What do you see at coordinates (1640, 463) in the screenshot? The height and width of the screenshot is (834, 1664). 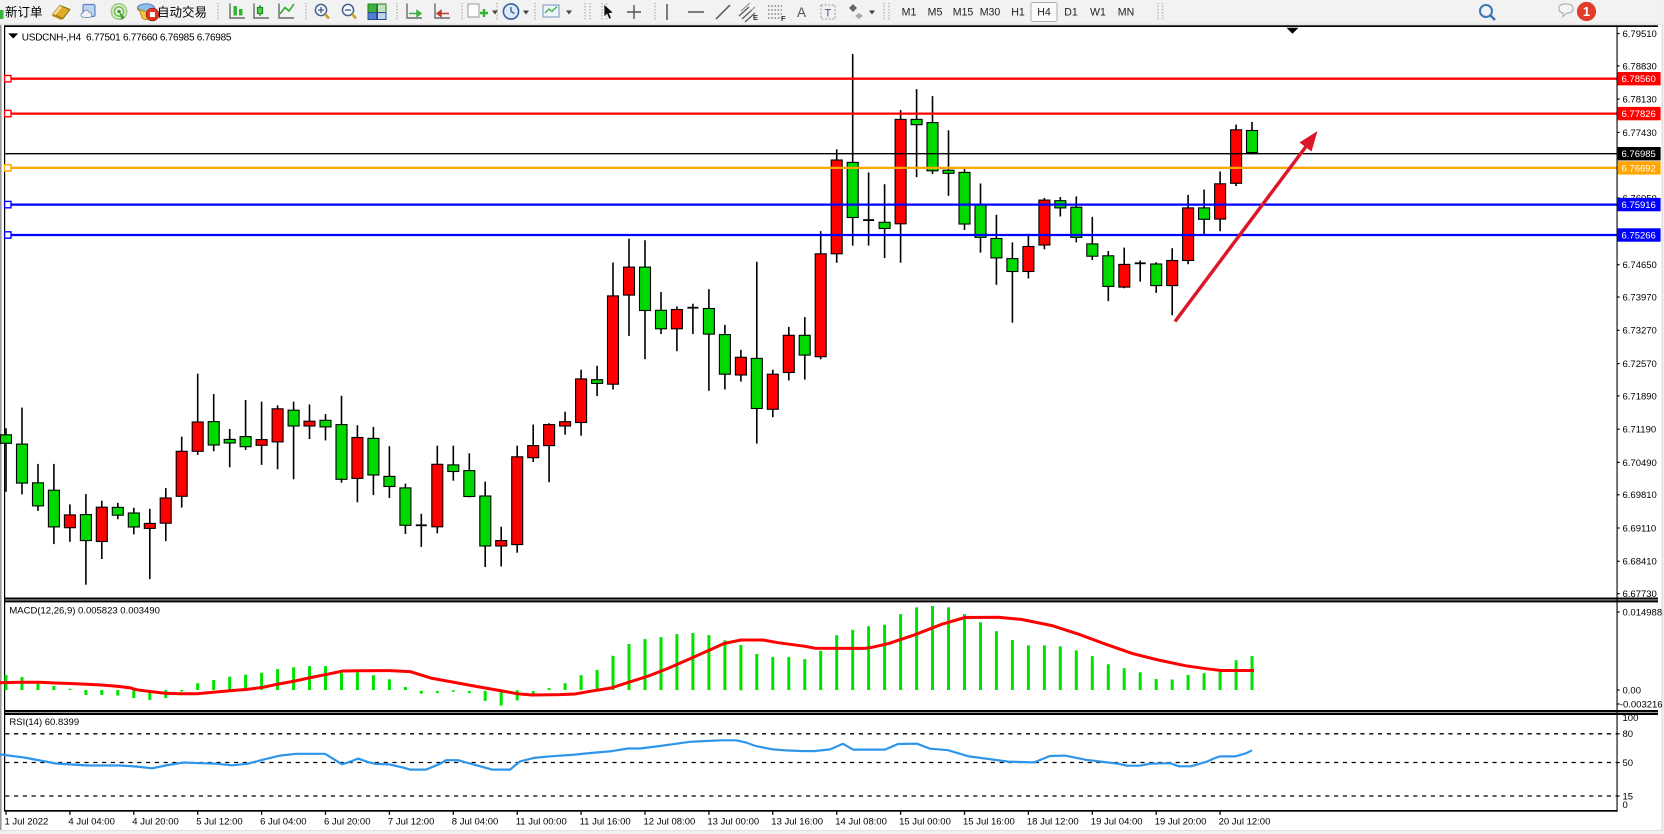 I see `svg-text: 6.70490` at bounding box center [1640, 463].